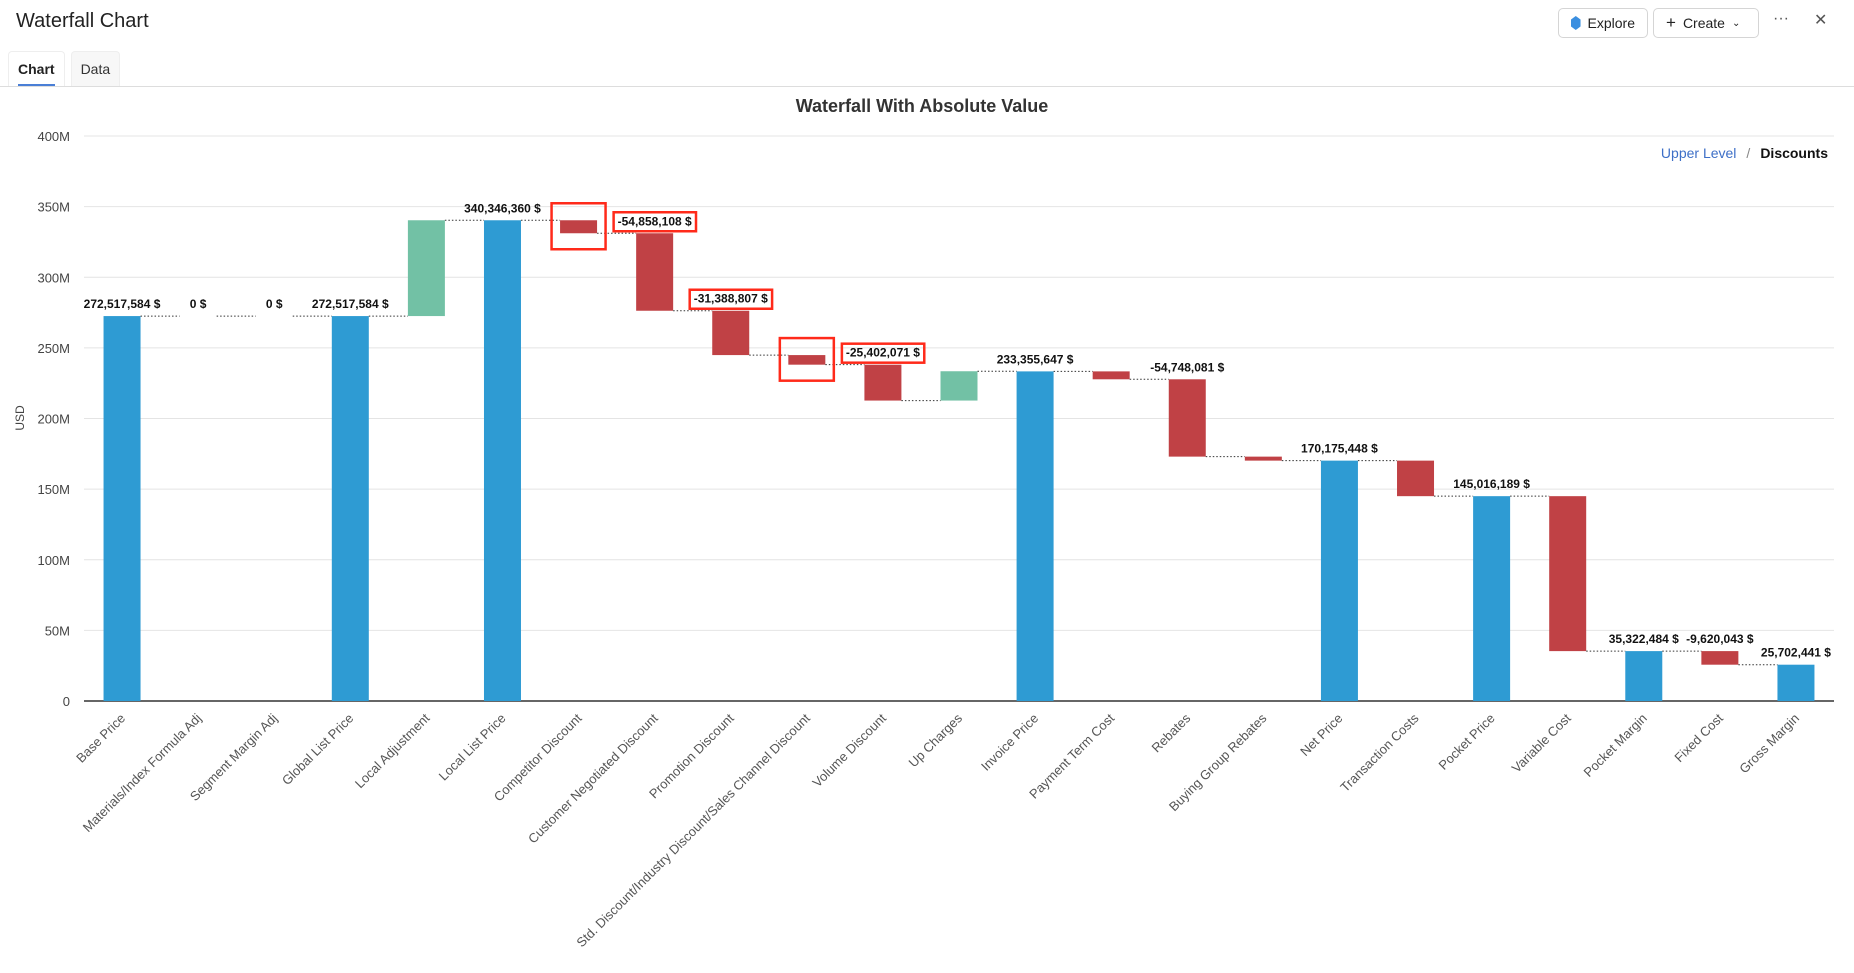 Image resolution: width=1854 pixels, height=973 pixels. Describe the element at coordinates (1736, 23) in the screenshot. I see `chevron-down-icon: ⌄` at that location.